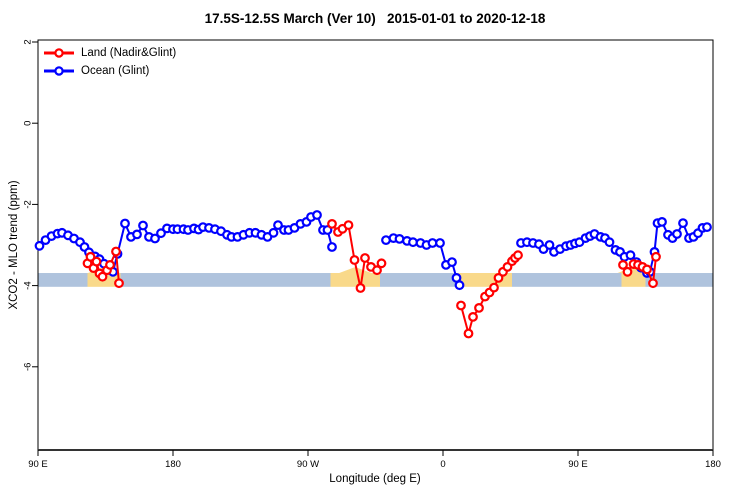 The image size is (750, 500). What do you see at coordinates (28, 367) in the screenshot?
I see `y-tick-label: -6` at bounding box center [28, 367].